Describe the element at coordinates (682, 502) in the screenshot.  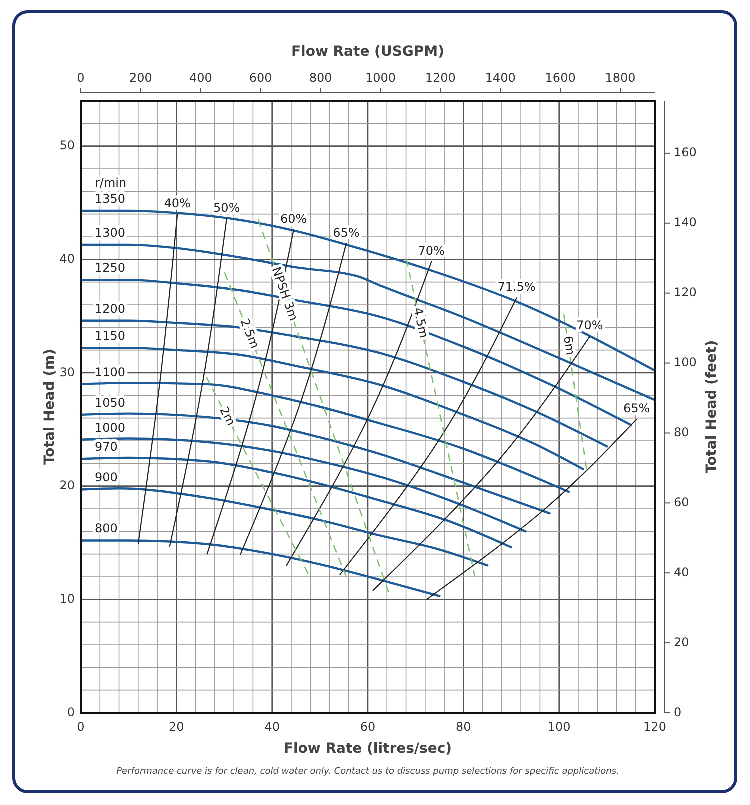
I see `y2-tick-label: 60` at that location.